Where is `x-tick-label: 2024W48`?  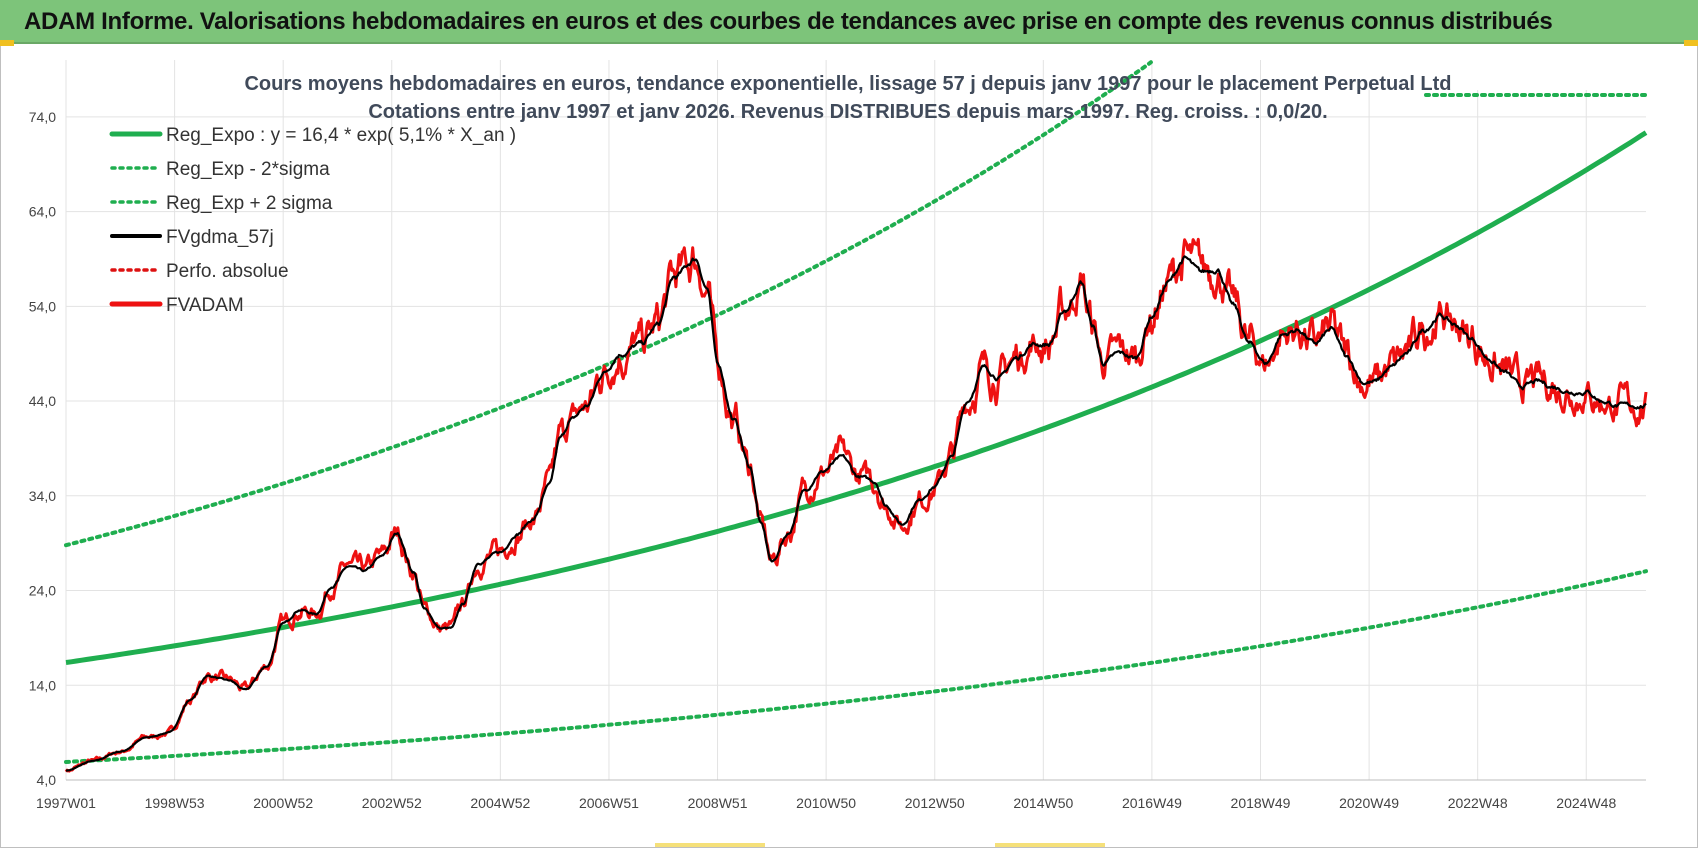 x-tick-label: 2024W48 is located at coordinates (1586, 803).